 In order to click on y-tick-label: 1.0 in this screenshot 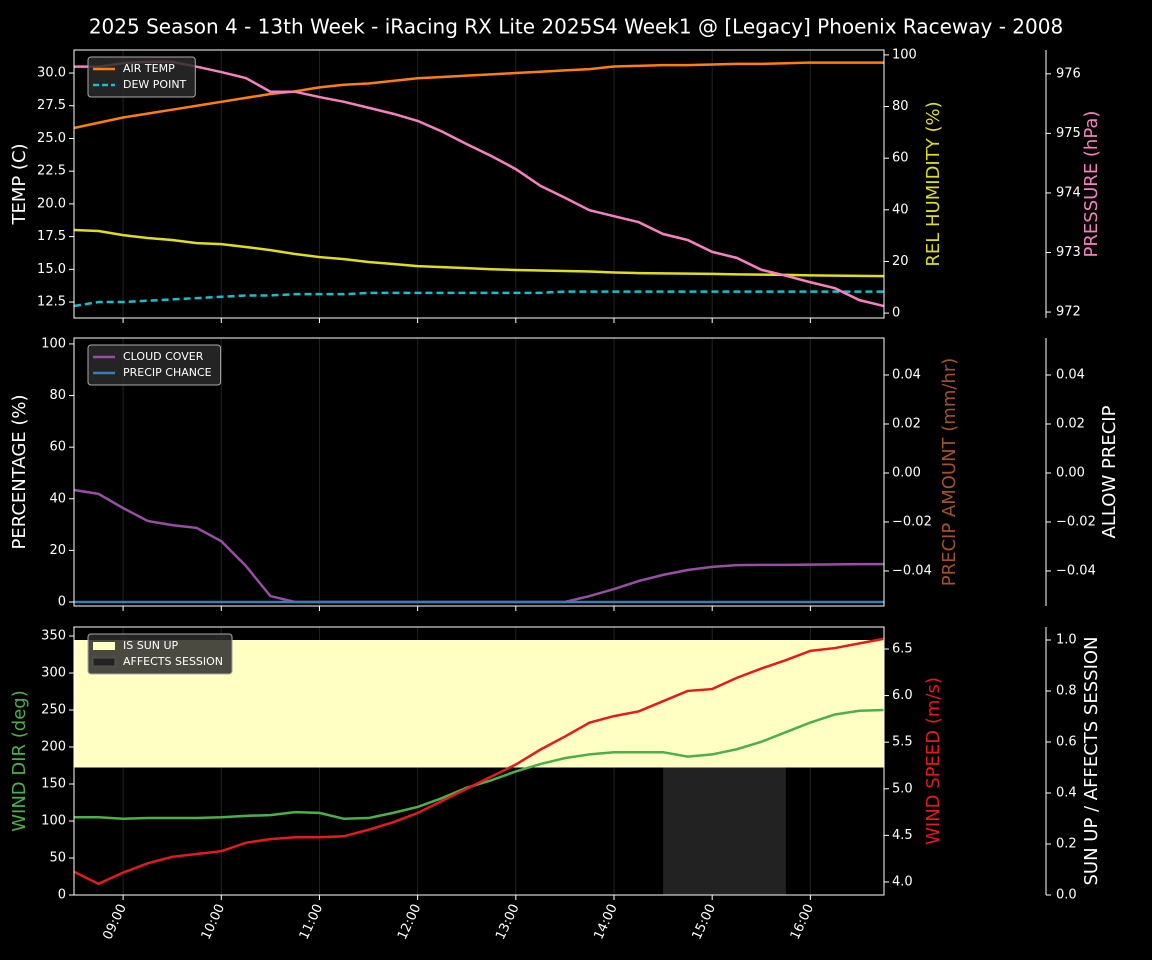, I will do `click(1066, 640)`.